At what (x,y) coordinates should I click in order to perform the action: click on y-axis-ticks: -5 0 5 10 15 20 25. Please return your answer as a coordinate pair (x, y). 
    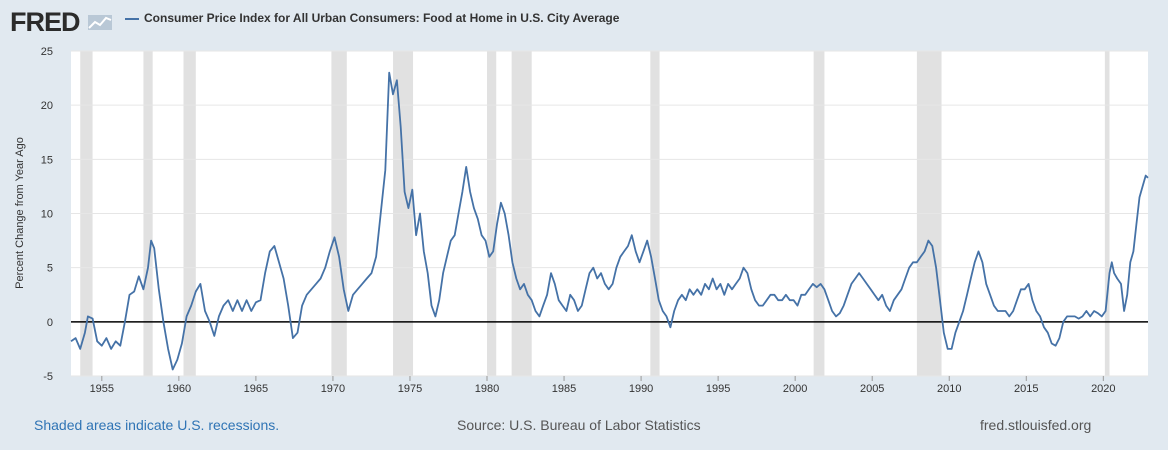
    Looking at the image, I should click on (47, 214).